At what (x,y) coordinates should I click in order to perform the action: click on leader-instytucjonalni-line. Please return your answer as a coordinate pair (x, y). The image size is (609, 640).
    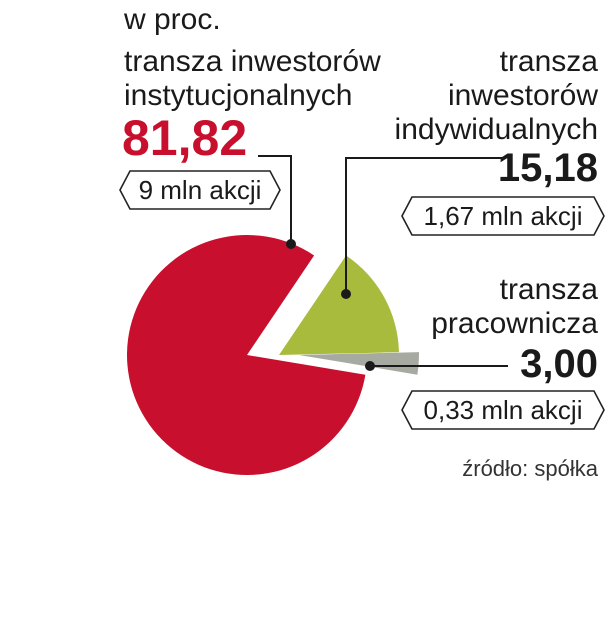
    Looking at the image, I should click on (275, 199).